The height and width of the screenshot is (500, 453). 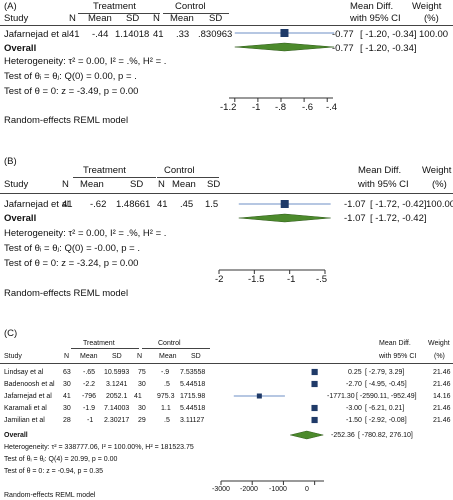 I want to click on mean1-cell: -2.2, so click(x=89, y=384).